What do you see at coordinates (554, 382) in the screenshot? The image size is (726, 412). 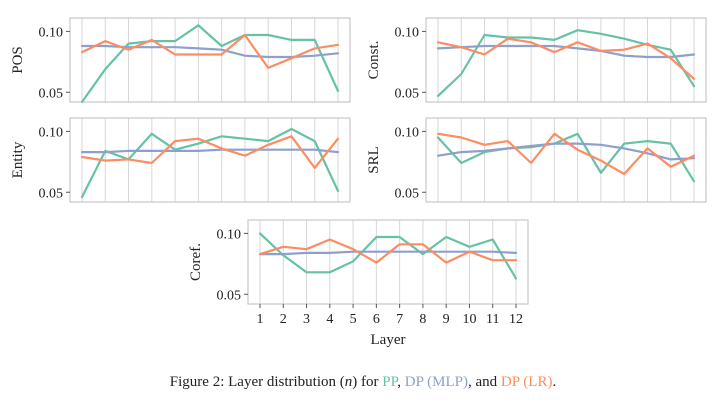 I see `caption-end: .` at bounding box center [554, 382].